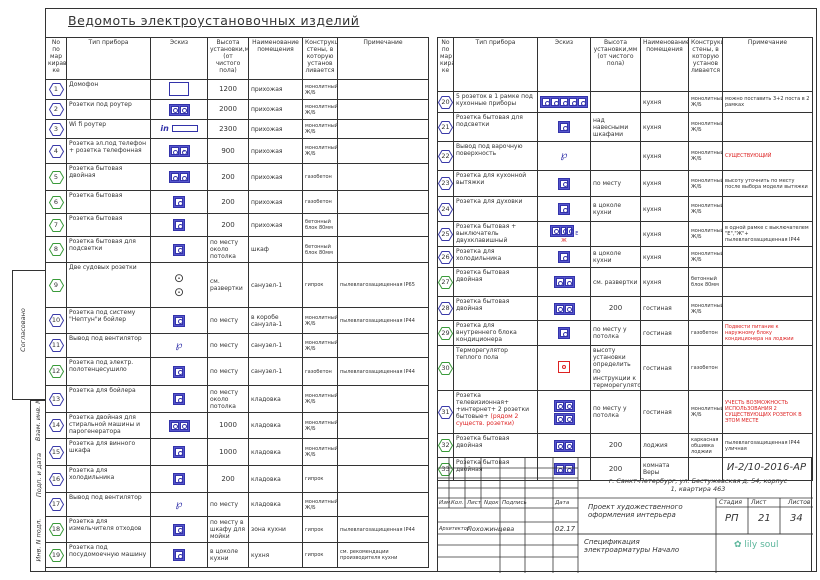  I want to click on page-title: Ведомоть электроустановочных изделий, so click(214, 20).